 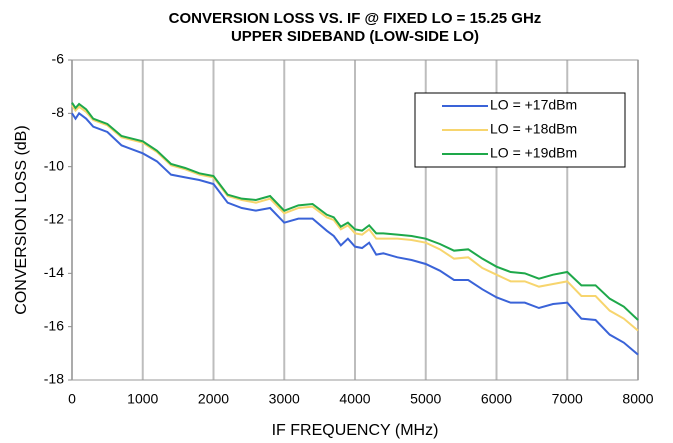 I want to click on legend-label: LO = +17dBm, so click(x=533, y=105).